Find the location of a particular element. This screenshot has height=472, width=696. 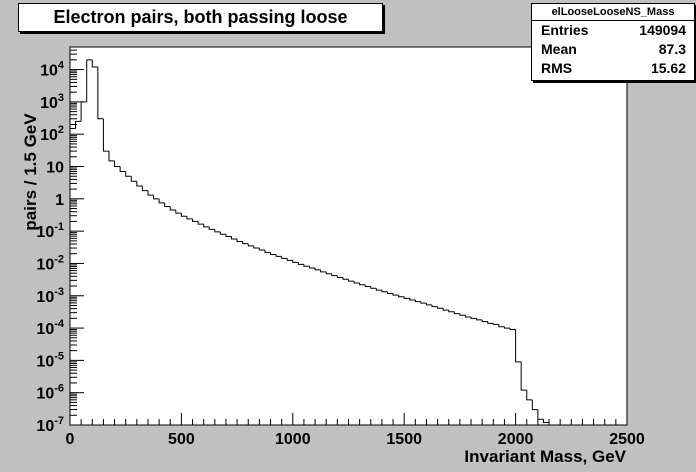

stats-histogram-name: elLooseLooseNS_Mass is located at coordinates (613, 12).